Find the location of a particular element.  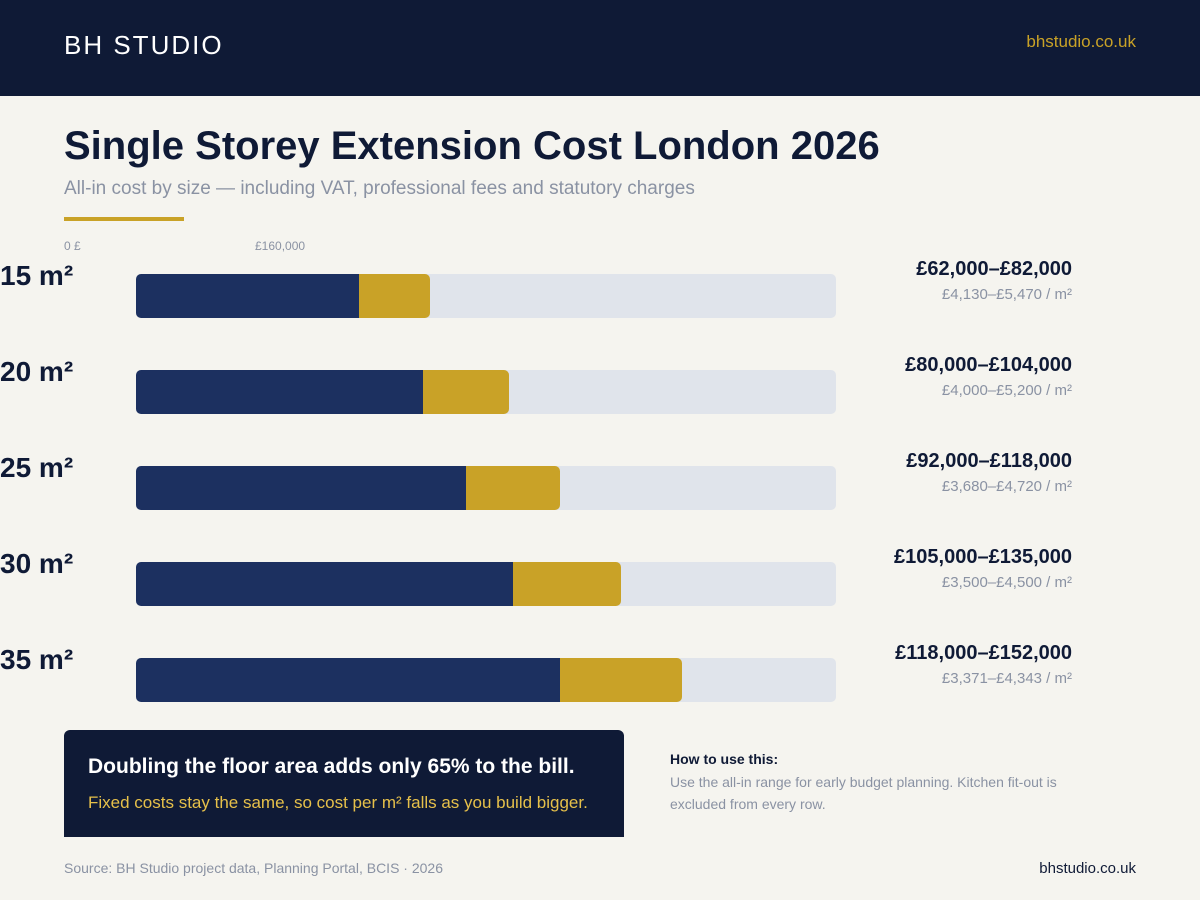

axis-tick-0: 0 £ is located at coordinates (72, 246).